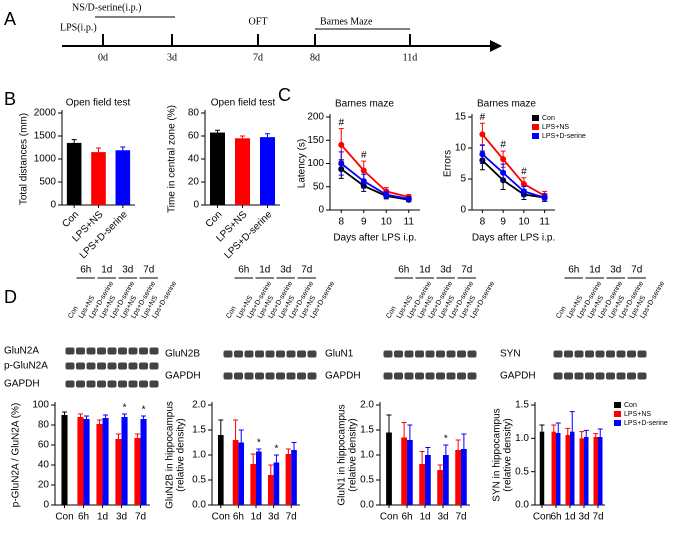 The height and width of the screenshot is (541, 674). What do you see at coordinates (461, 148) in the screenshot?
I see `y-tick-label: 10` at bounding box center [461, 148].